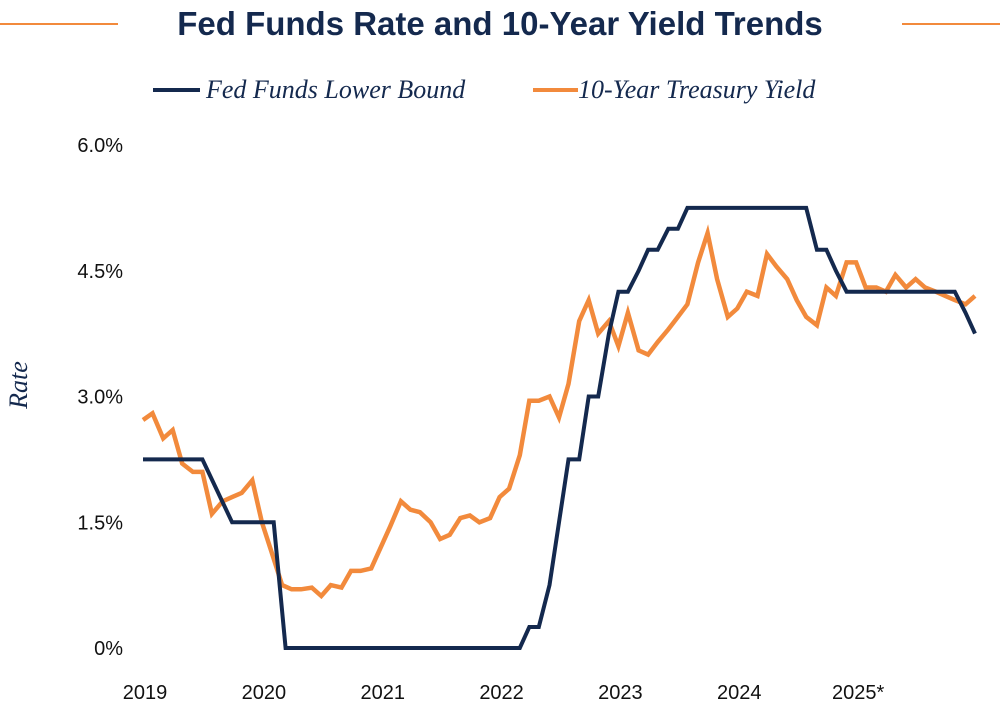 Image resolution: width=1000 pixels, height=710 pixels. Describe the element at coordinates (335, 89) in the screenshot. I see `legend-label-fed-funds: Fed Funds Lower Bound` at that location.